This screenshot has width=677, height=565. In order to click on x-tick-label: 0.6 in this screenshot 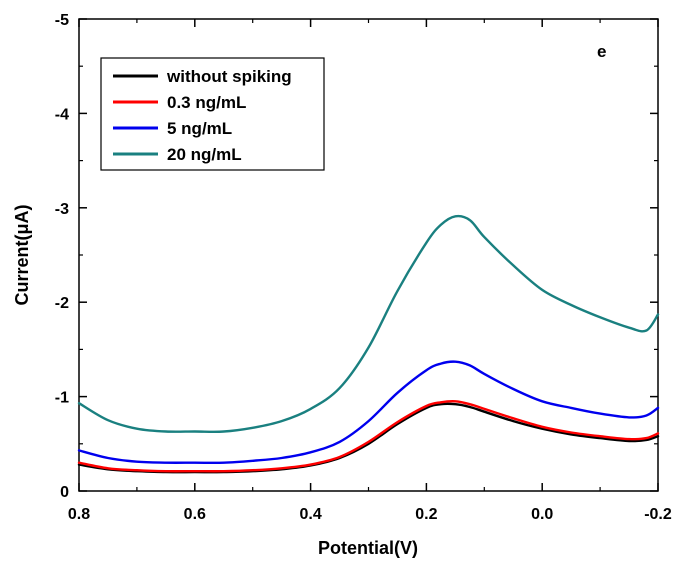, I will do `click(195, 514)`.